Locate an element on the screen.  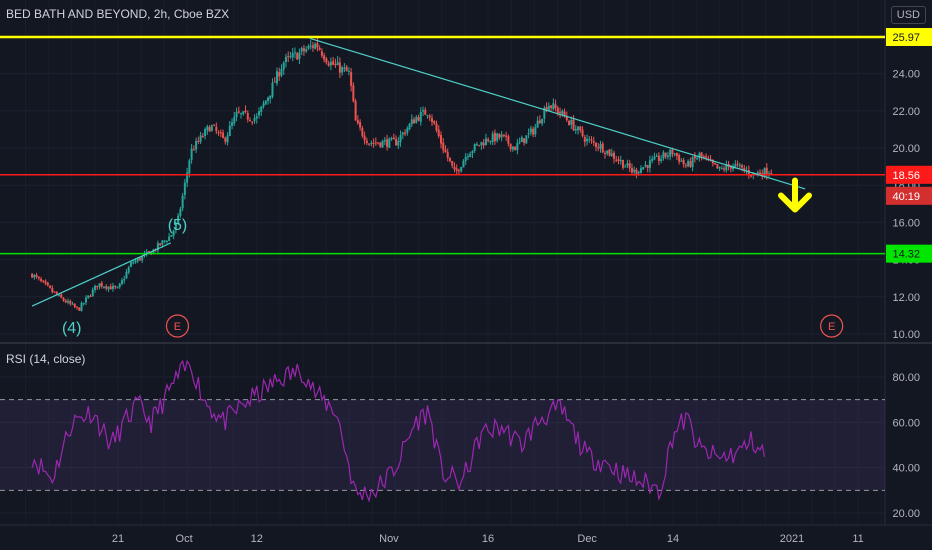
time-tick-label: Dec is located at coordinates (587, 539).